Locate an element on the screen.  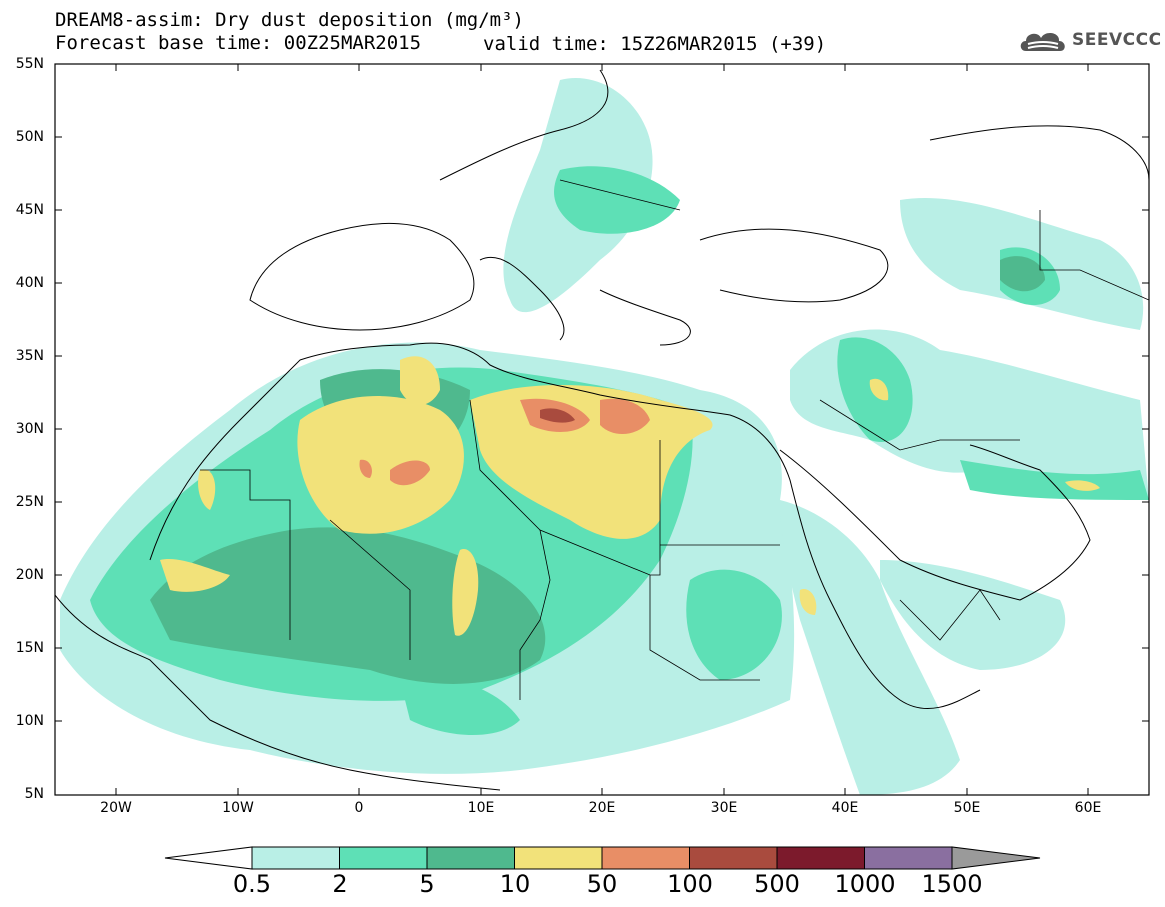
lat-label: 40N is located at coordinates (29, 283).